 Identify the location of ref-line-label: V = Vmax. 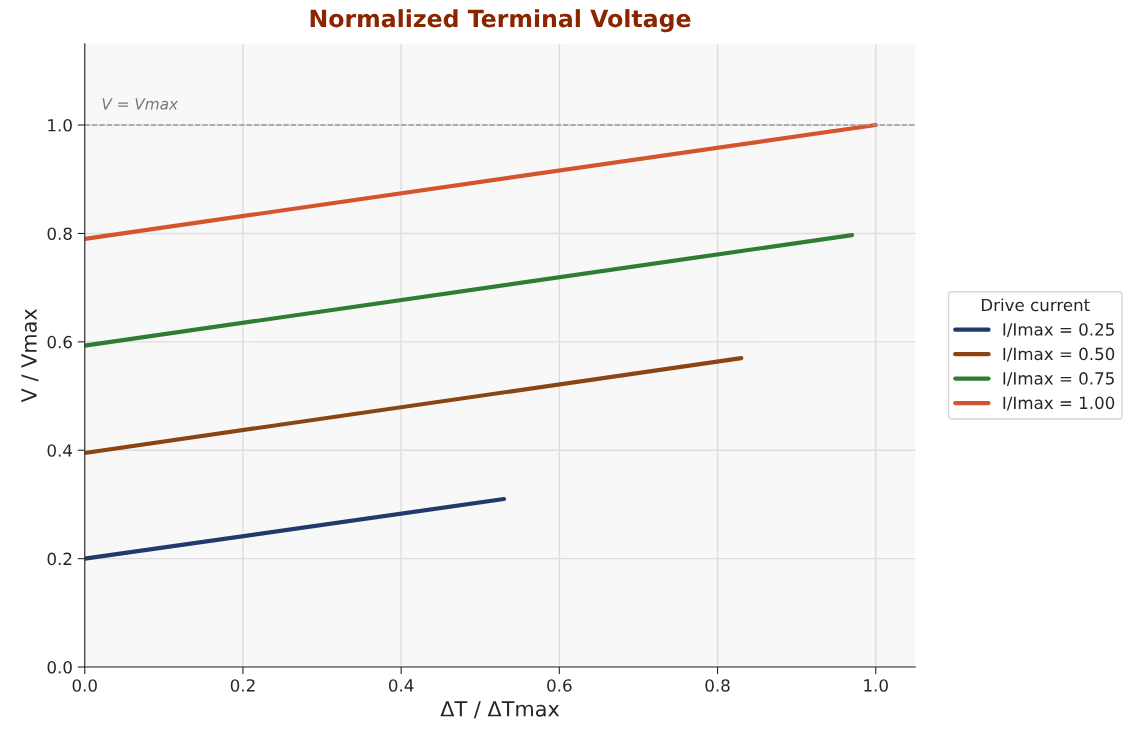
(140, 104).